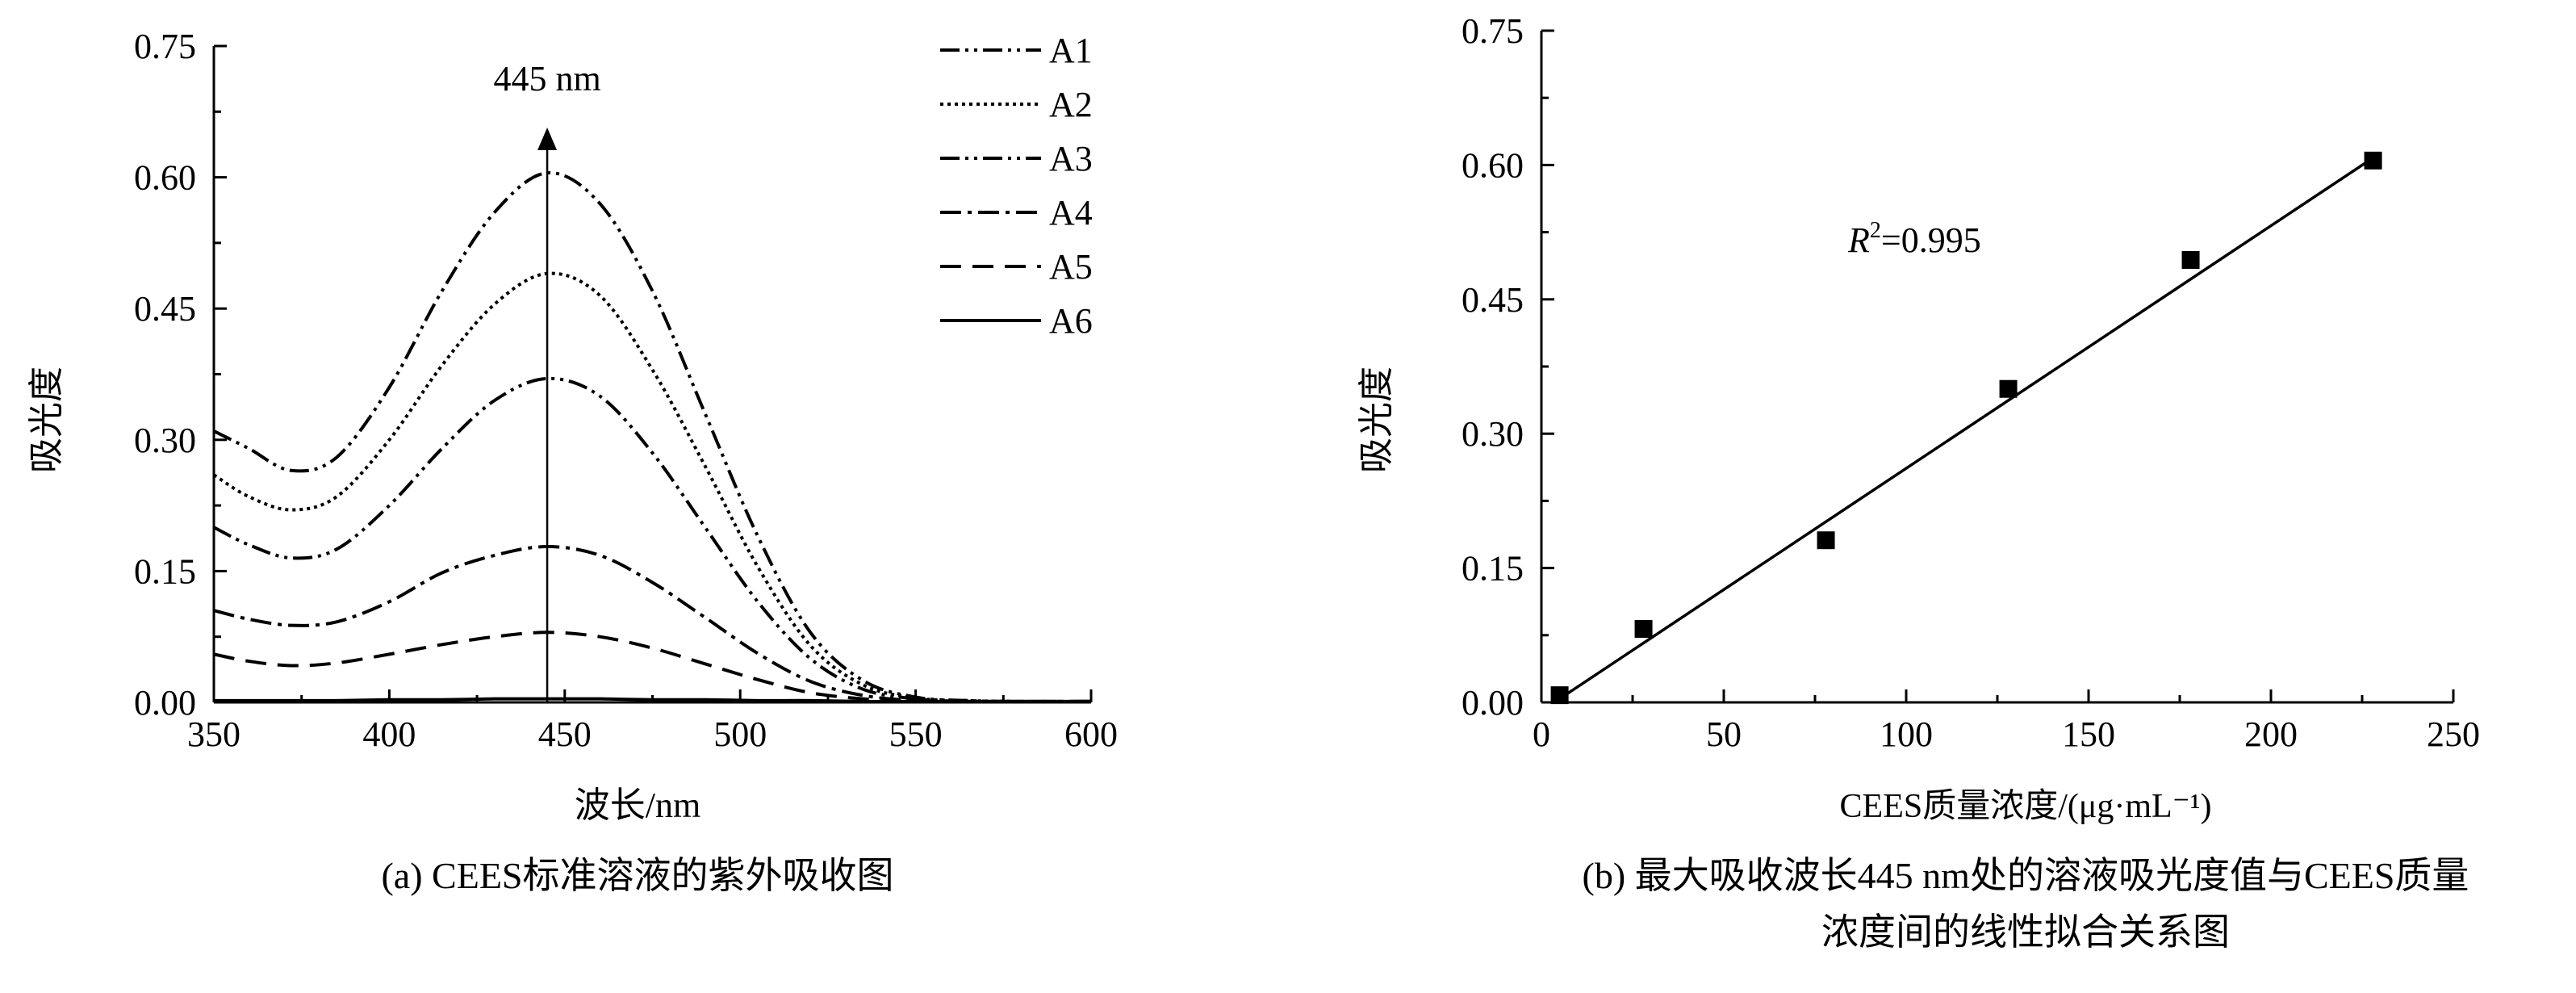 This screenshot has height=993, width=2576. What do you see at coordinates (165, 309) in the screenshot?
I see `chart-a-y-tick-label: 0.45` at bounding box center [165, 309].